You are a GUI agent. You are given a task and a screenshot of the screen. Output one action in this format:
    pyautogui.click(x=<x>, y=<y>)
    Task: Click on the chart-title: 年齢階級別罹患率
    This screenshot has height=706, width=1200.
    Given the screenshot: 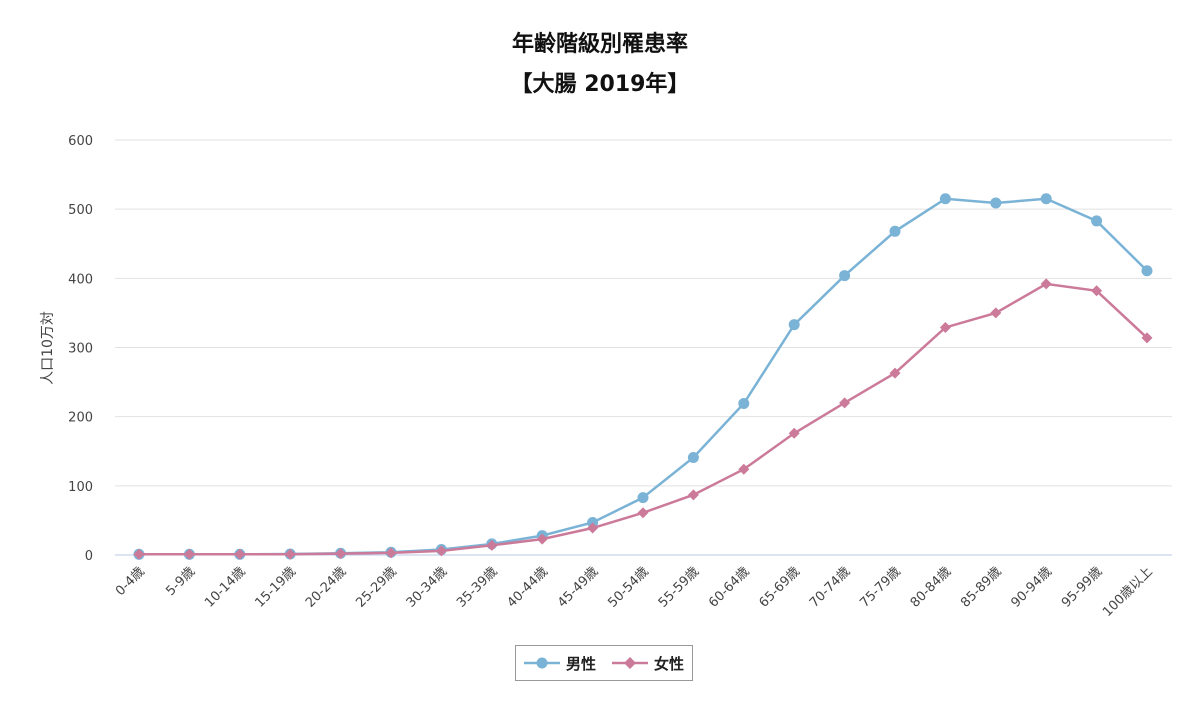 What is the action you would take?
    pyautogui.click(x=599, y=44)
    